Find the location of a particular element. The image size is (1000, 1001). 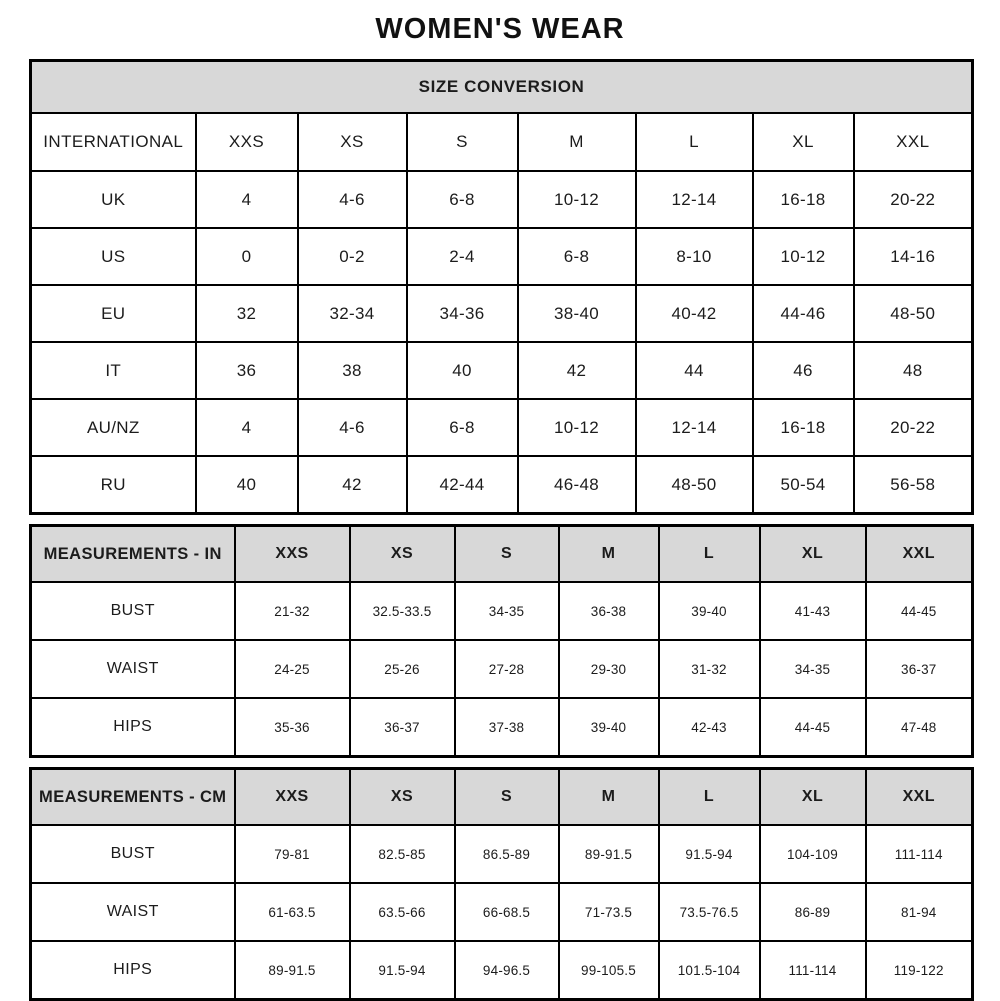

measurements-in-header-row: MEASUREMENTS - IN XXS XS S M L XL XXL is located at coordinates (501, 553).